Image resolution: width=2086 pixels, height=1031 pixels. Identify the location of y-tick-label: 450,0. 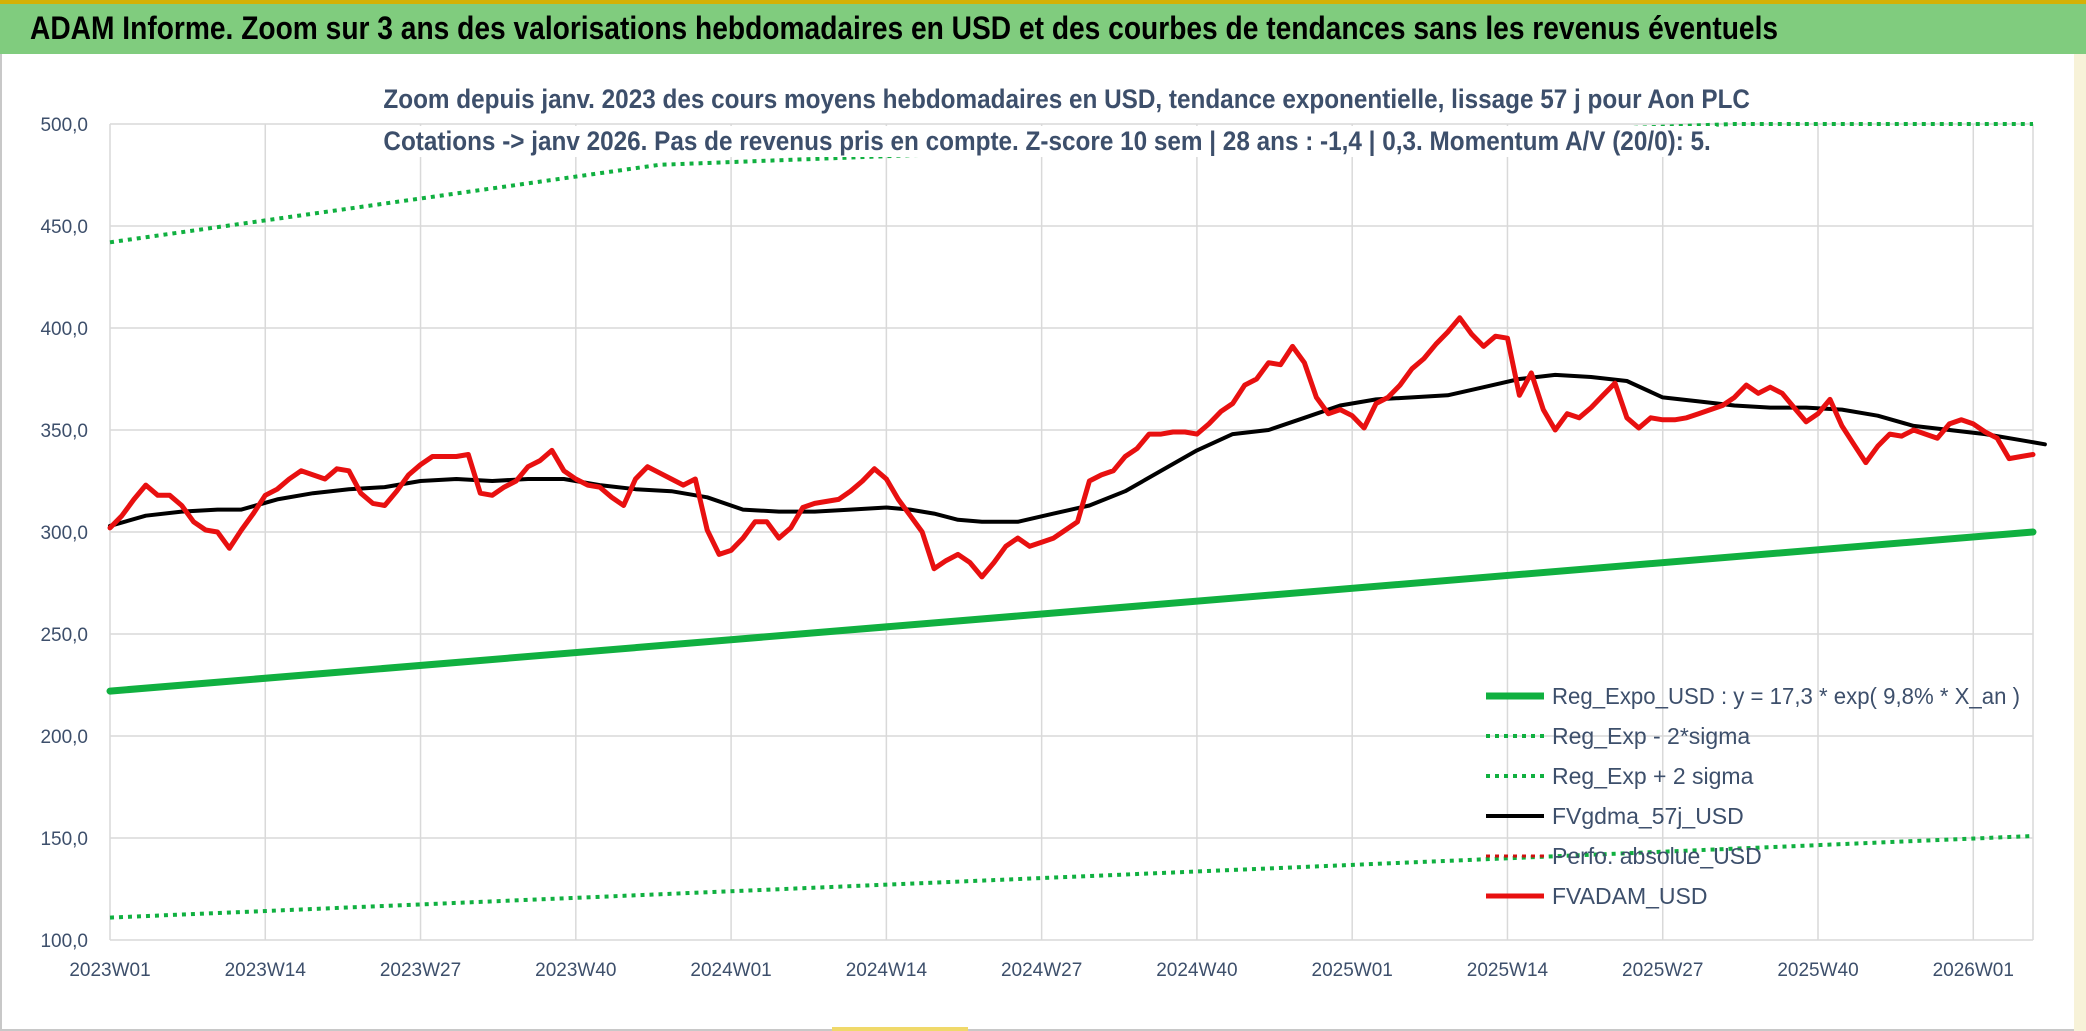
(64, 227).